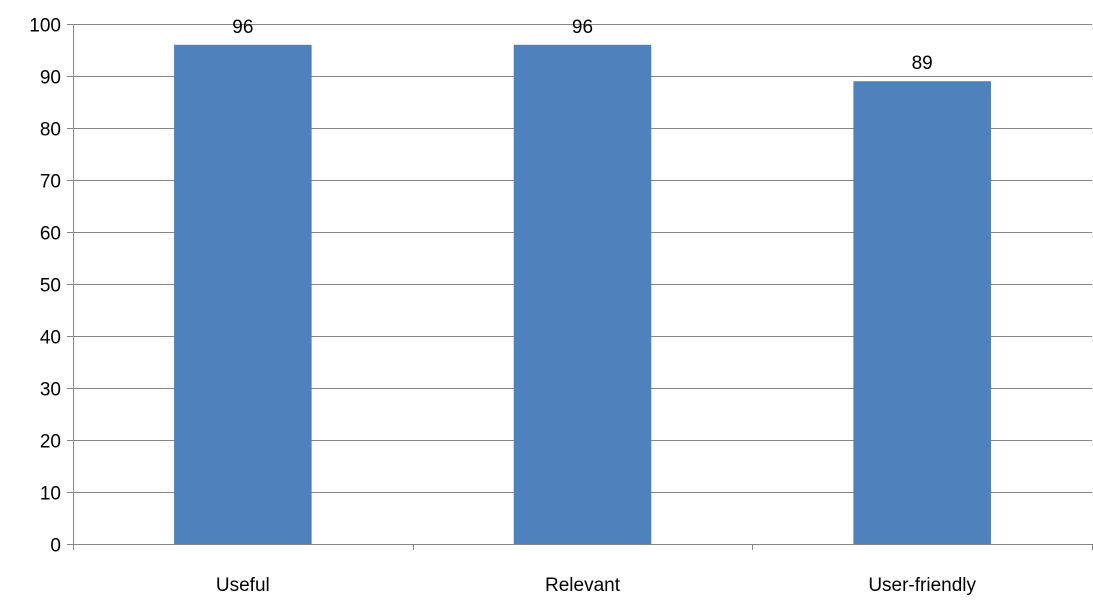 This screenshot has height=600, width=1093. Describe the element at coordinates (50, 130) in the screenshot. I see `y-tick-label: 80` at that location.